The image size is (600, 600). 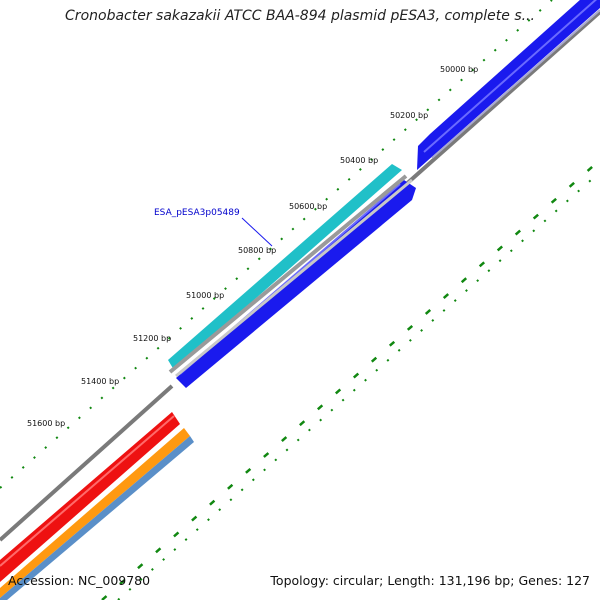 What do you see at coordinates (41, 580) in the screenshot?
I see `accession-label: Accession:` at bounding box center [41, 580].